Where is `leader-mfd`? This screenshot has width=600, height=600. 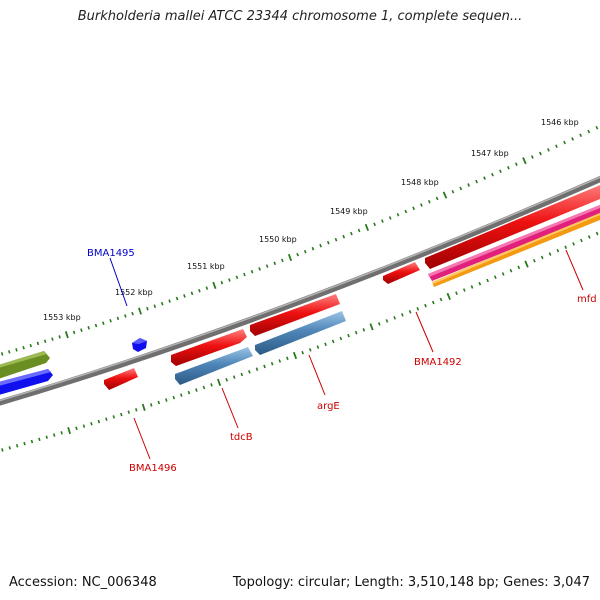 leader-mfd is located at coordinates (574, 270).